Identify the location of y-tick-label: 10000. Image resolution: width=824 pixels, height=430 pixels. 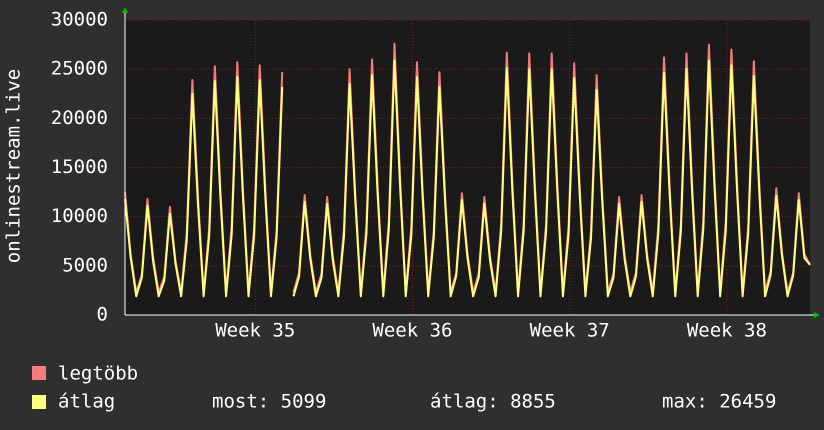
(79, 216).